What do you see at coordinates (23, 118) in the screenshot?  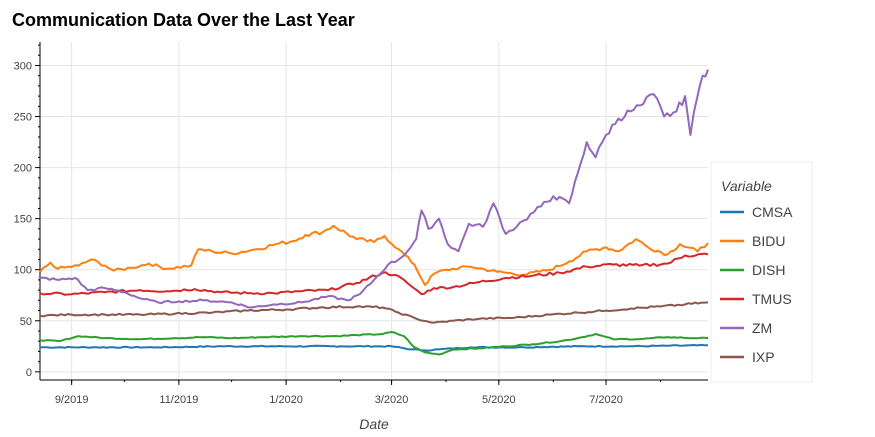 I see `y-tick-label: 250` at bounding box center [23, 118].